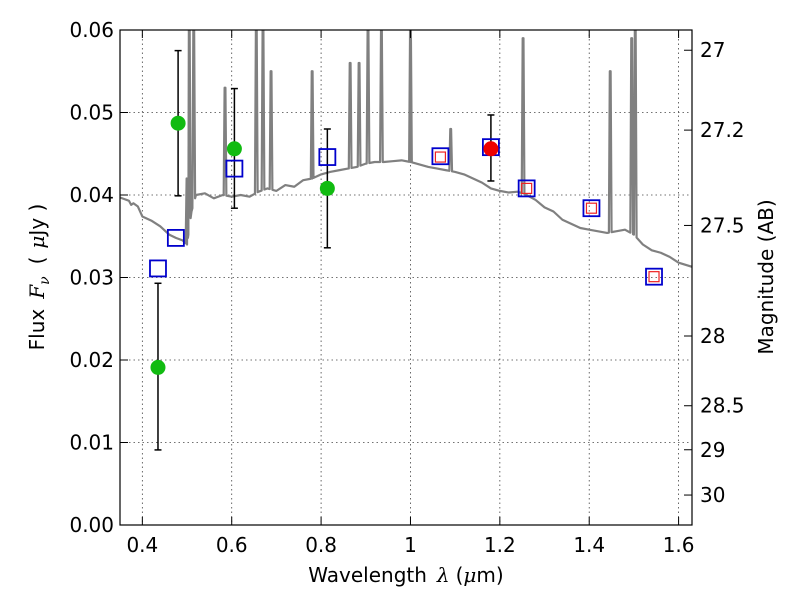 Image resolution: width=800 pixels, height=600 pixels. What do you see at coordinates (91, 443) in the screenshot?
I see `y-tick-label: 0.01` at bounding box center [91, 443].